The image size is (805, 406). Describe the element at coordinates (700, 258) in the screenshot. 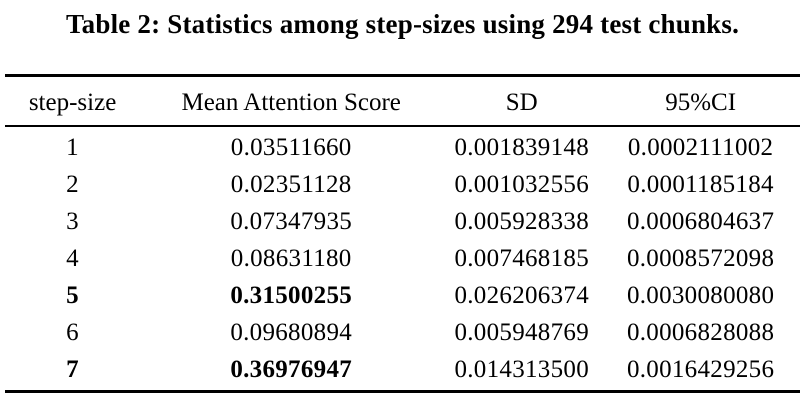

I see `cell-95ci: 0.0008572098` at that location.